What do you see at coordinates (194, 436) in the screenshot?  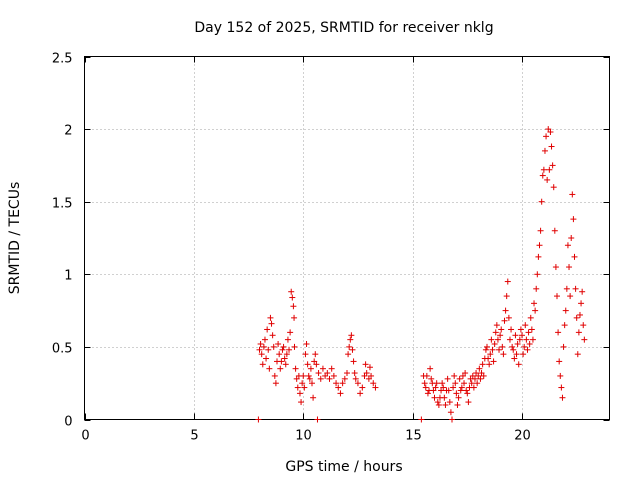 I see `x-tick-label: 5` at bounding box center [194, 436].